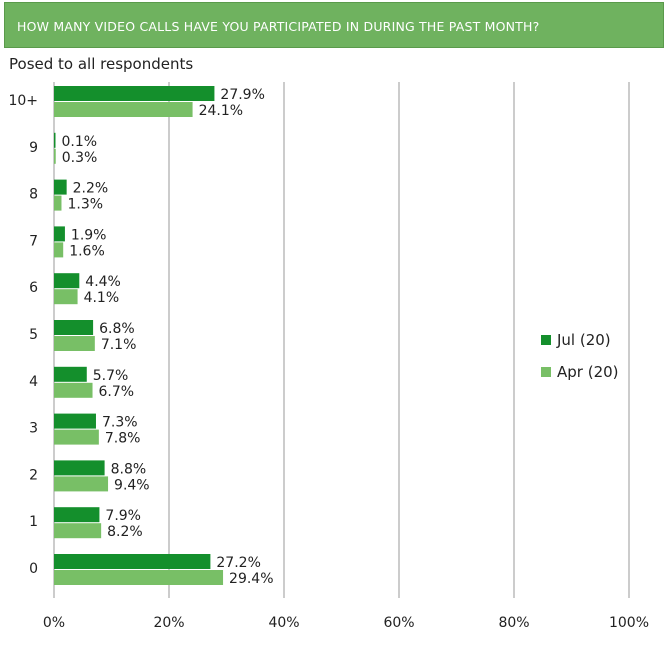  Describe the element at coordinates (33, 148) in the screenshot. I see `category-label: 9` at that location.